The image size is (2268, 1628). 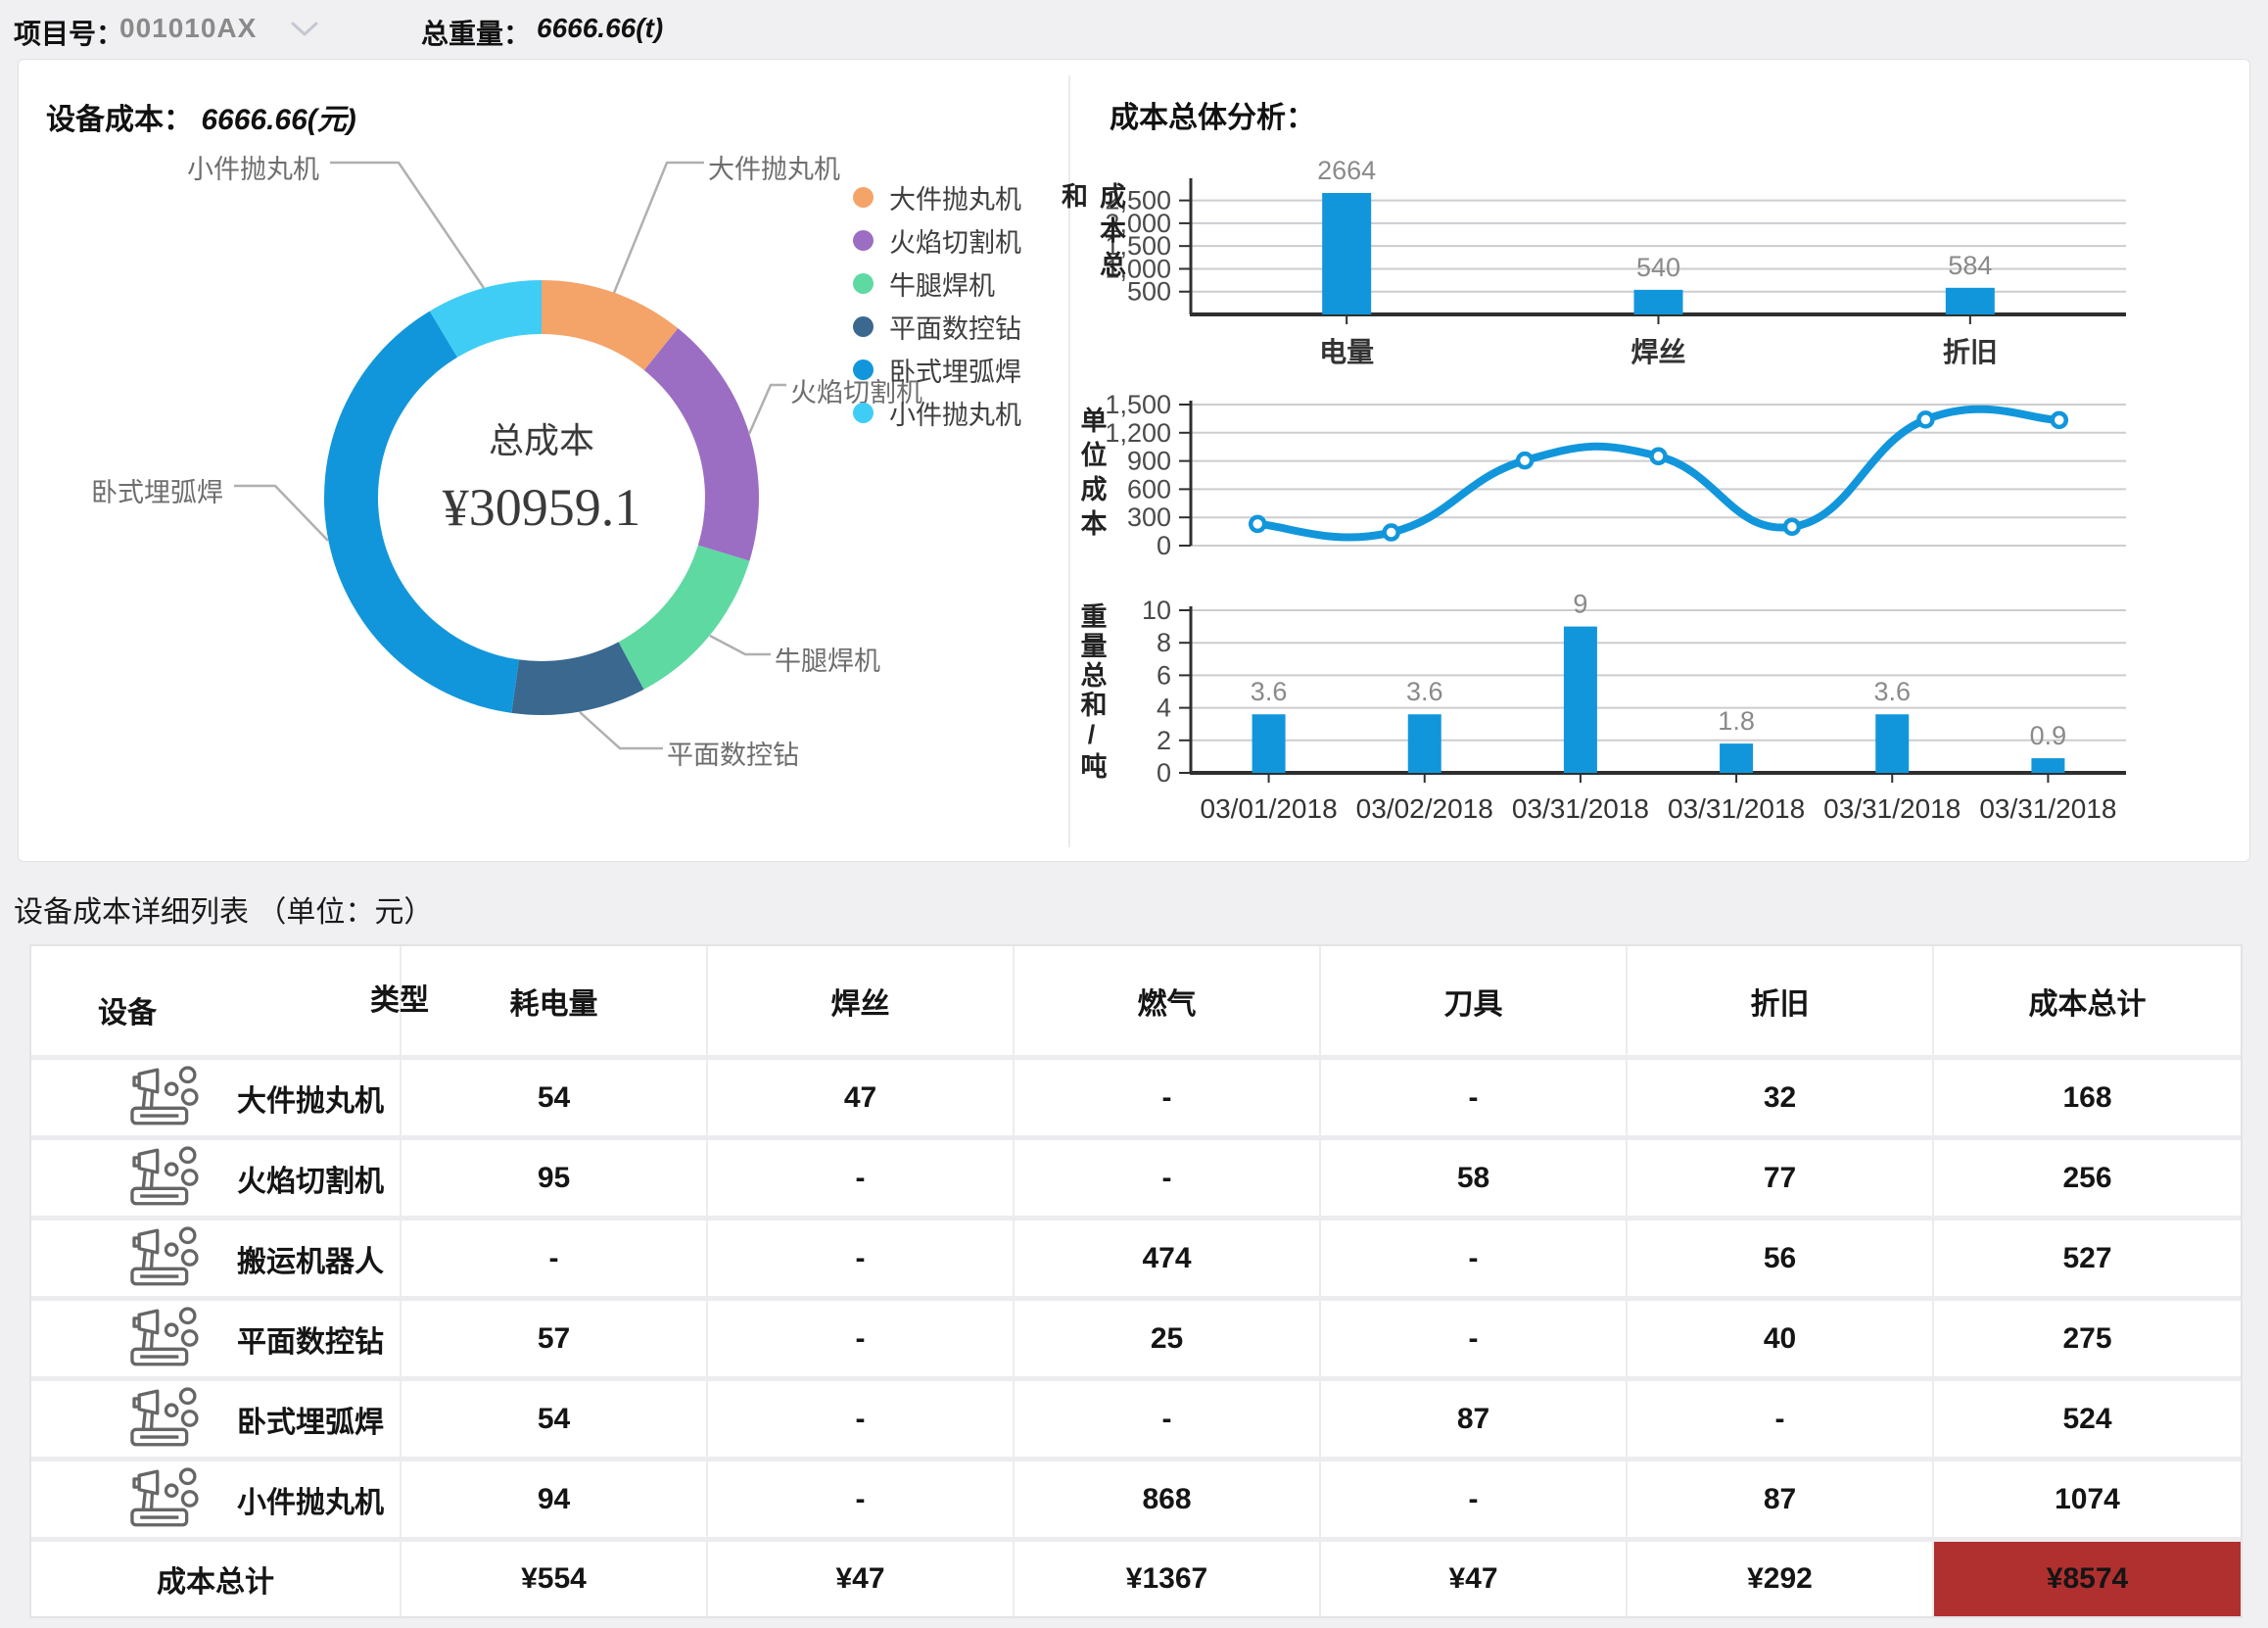 What do you see at coordinates (1156, 610) in the screenshot?
I see `svg-text: 10` at bounding box center [1156, 610].